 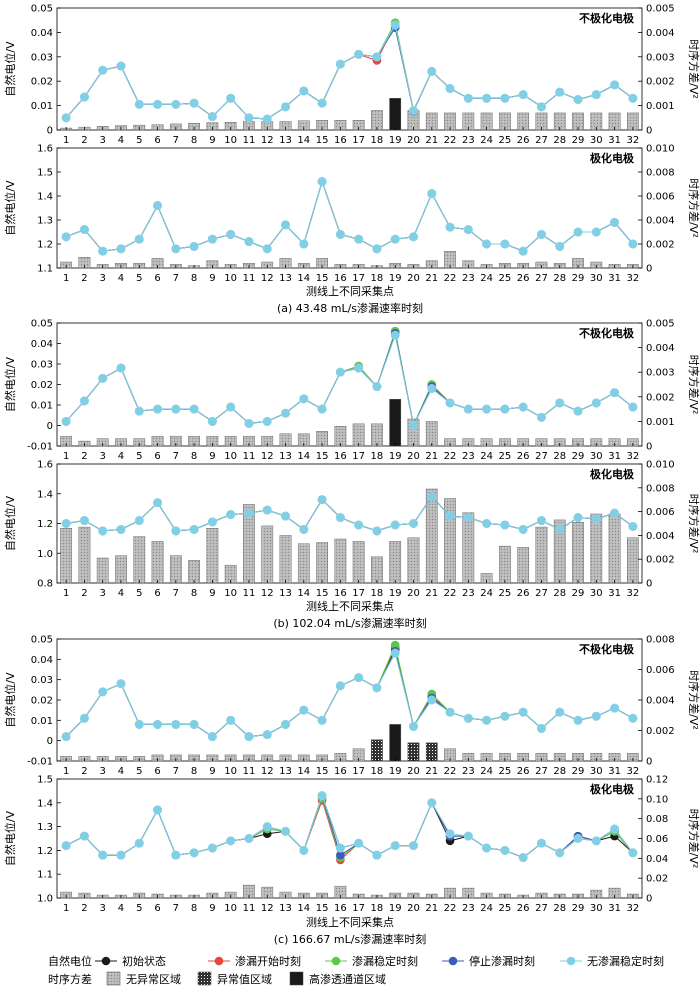 What do you see at coordinates (657, 780) in the screenshot?
I see `y2tick-label: 0.12` at bounding box center [657, 780].